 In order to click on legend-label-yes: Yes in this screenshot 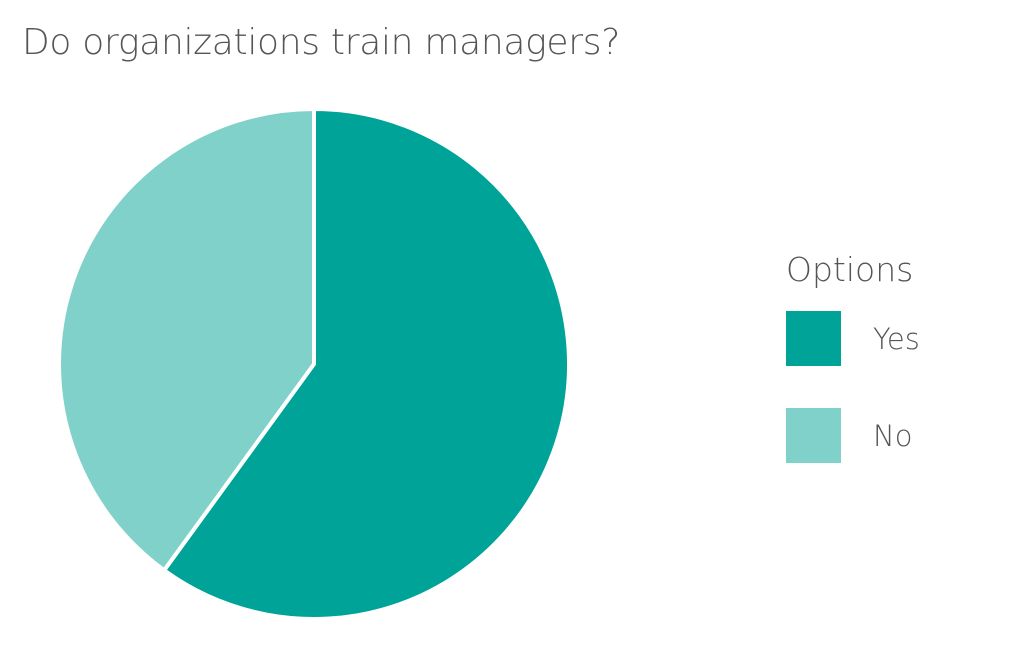, I will do `click(896, 338)`.